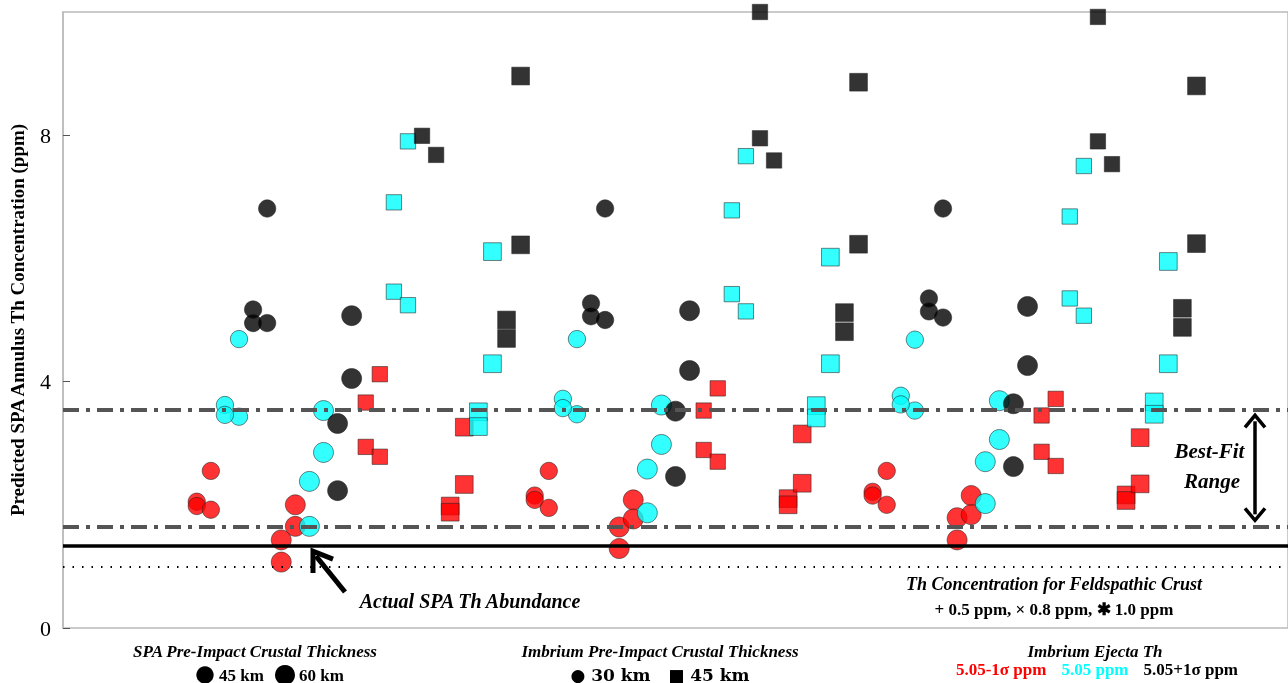 This screenshot has width=1288, height=683. I want to click on text: Imbrium Pre-Impact Crustal Thickness, so click(659, 651).